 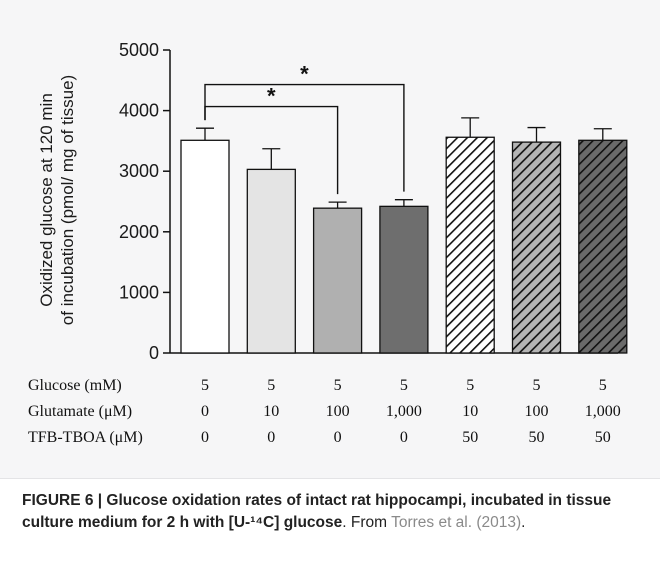 I want to click on significance-brackets: **, so click(x=304, y=128).